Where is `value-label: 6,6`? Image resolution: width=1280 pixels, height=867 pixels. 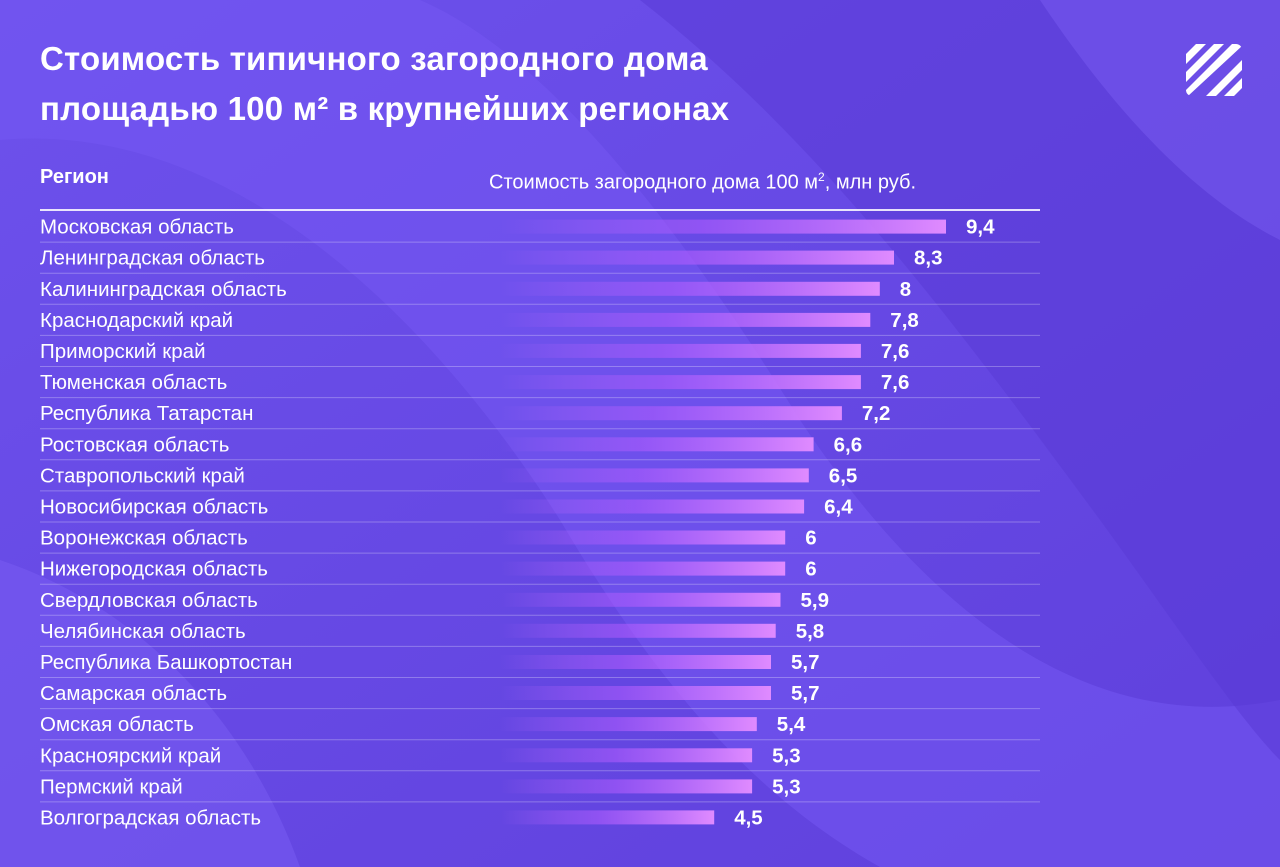 value-label: 6,6 is located at coordinates (848, 444).